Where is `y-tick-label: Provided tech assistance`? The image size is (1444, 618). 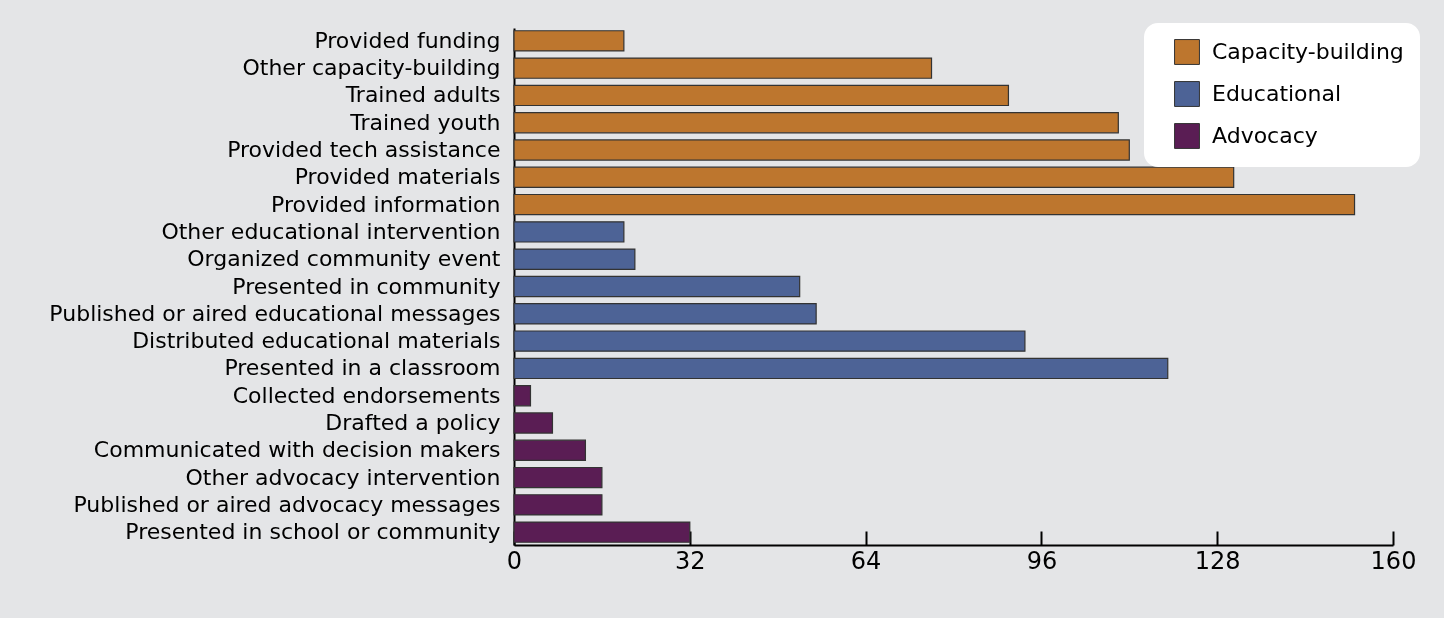
y-tick-label: Provided tech assistance is located at coordinates (364, 150).